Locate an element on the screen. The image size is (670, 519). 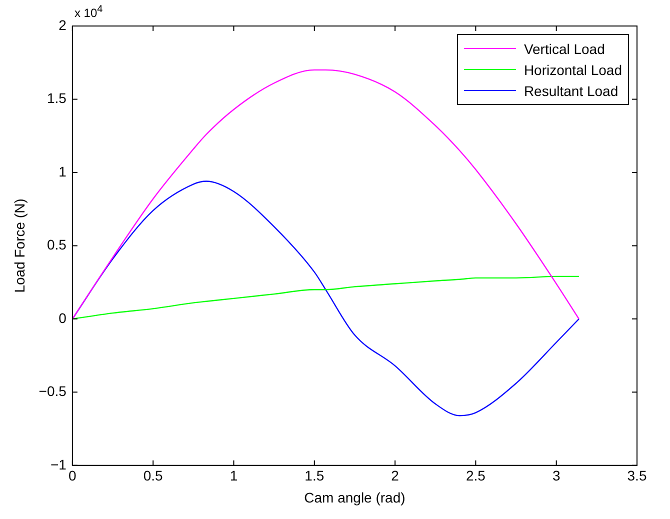
x-tick-label: 1.5 is located at coordinates (314, 476).